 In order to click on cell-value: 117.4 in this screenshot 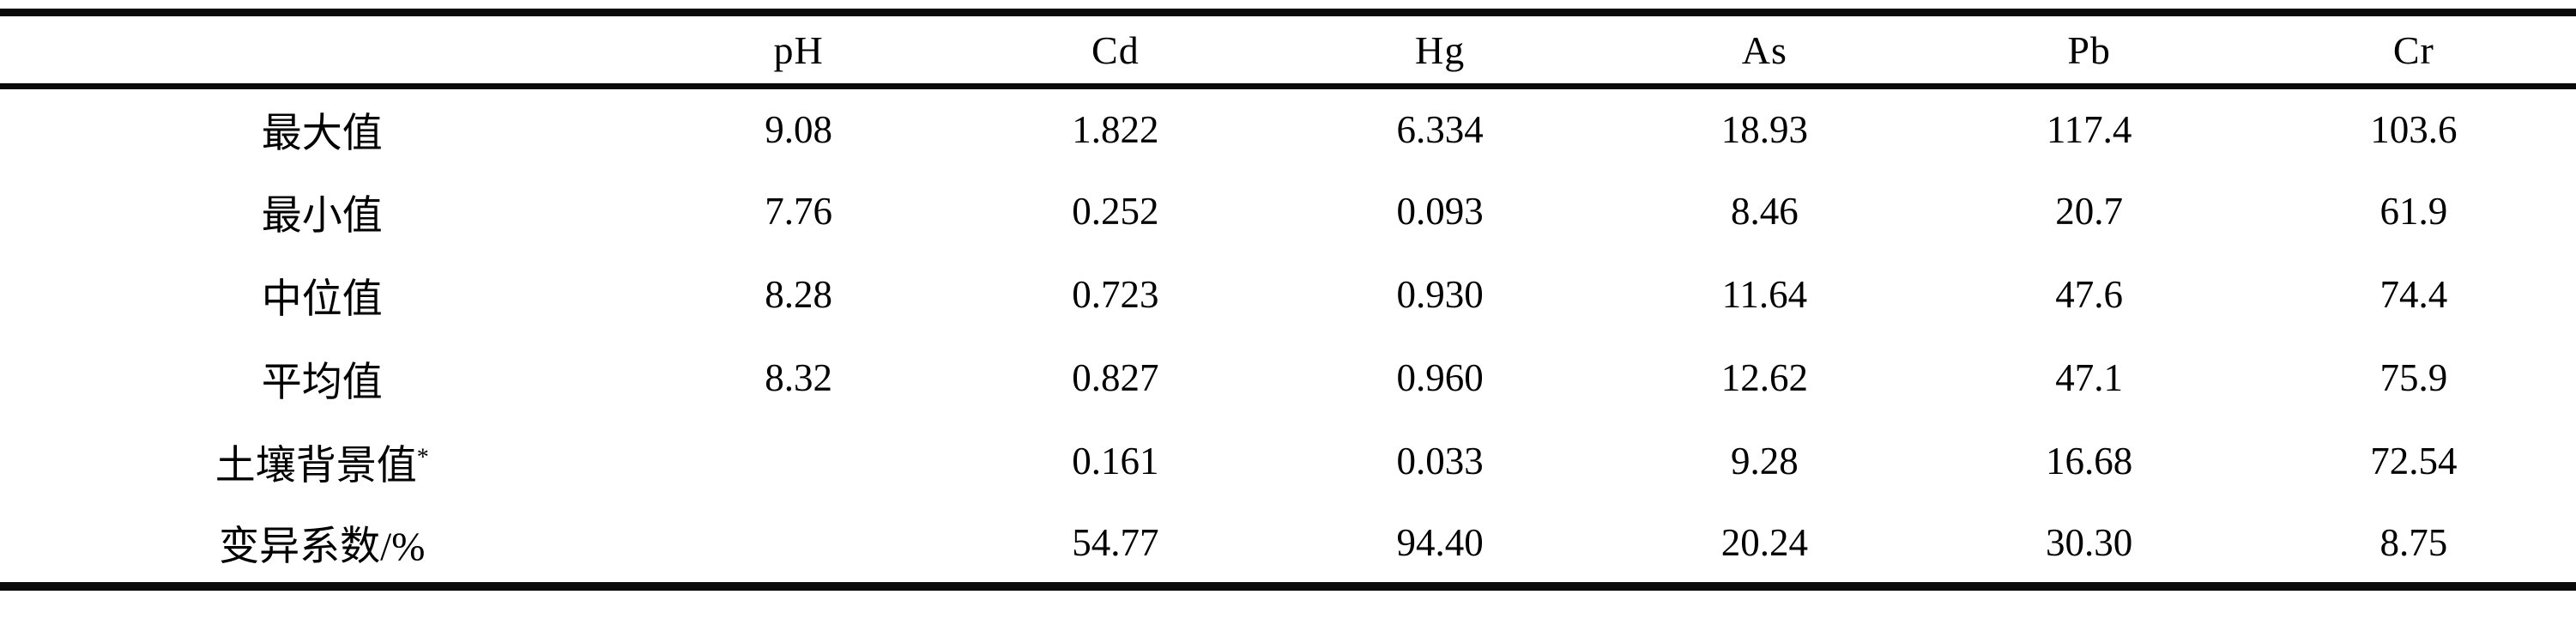, I will do `click(2089, 129)`.